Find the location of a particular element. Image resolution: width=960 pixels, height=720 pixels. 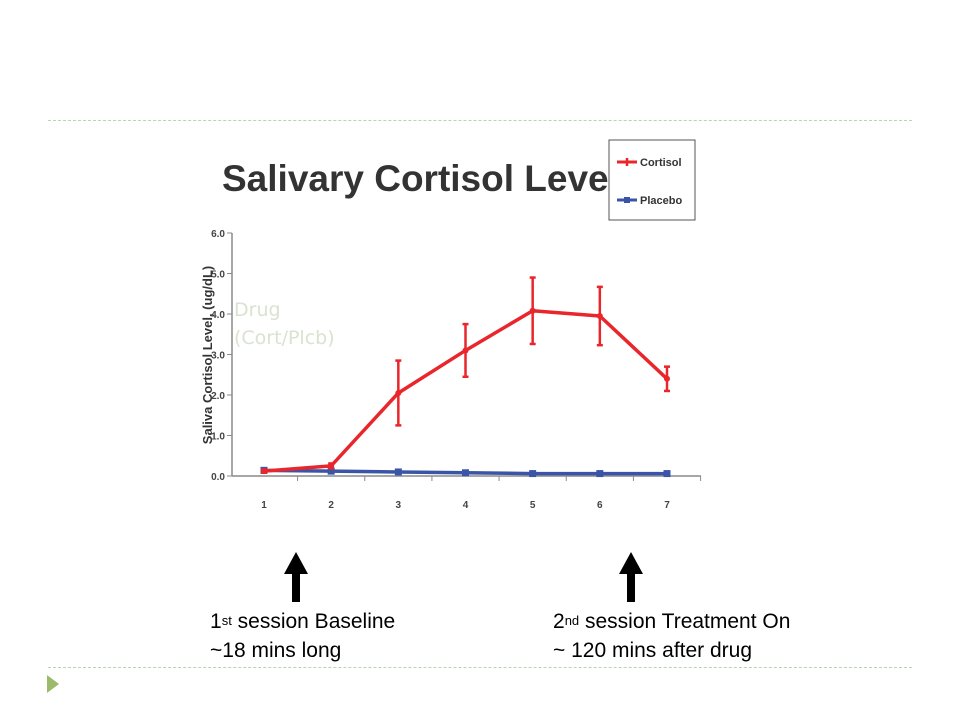

legend: Cortisol Placebo is located at coordinates (652, 180).